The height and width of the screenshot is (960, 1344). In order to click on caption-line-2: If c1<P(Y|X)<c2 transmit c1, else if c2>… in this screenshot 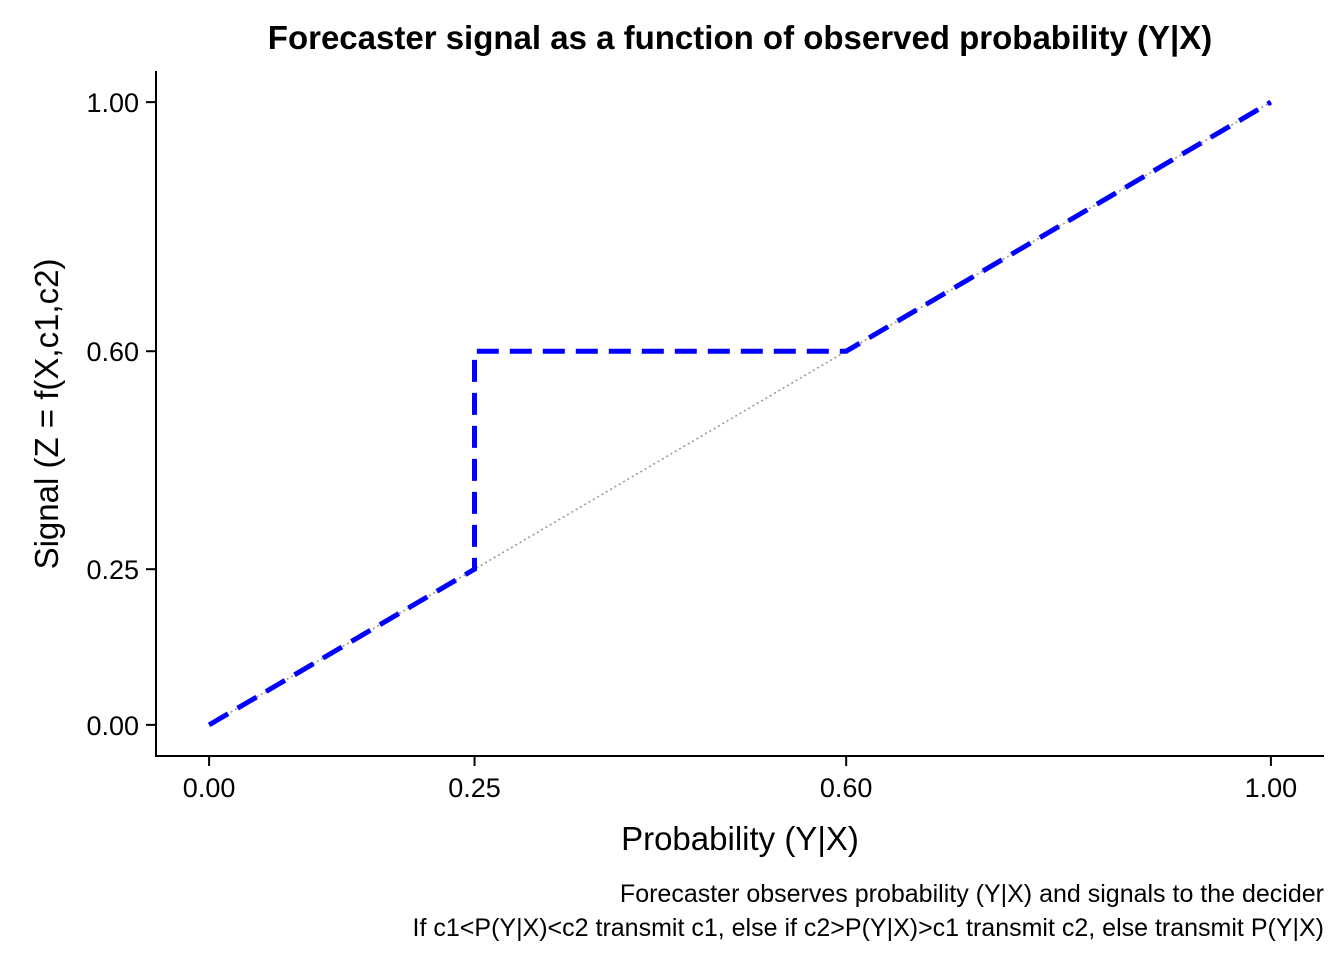, I will do `click(868, 928)`.